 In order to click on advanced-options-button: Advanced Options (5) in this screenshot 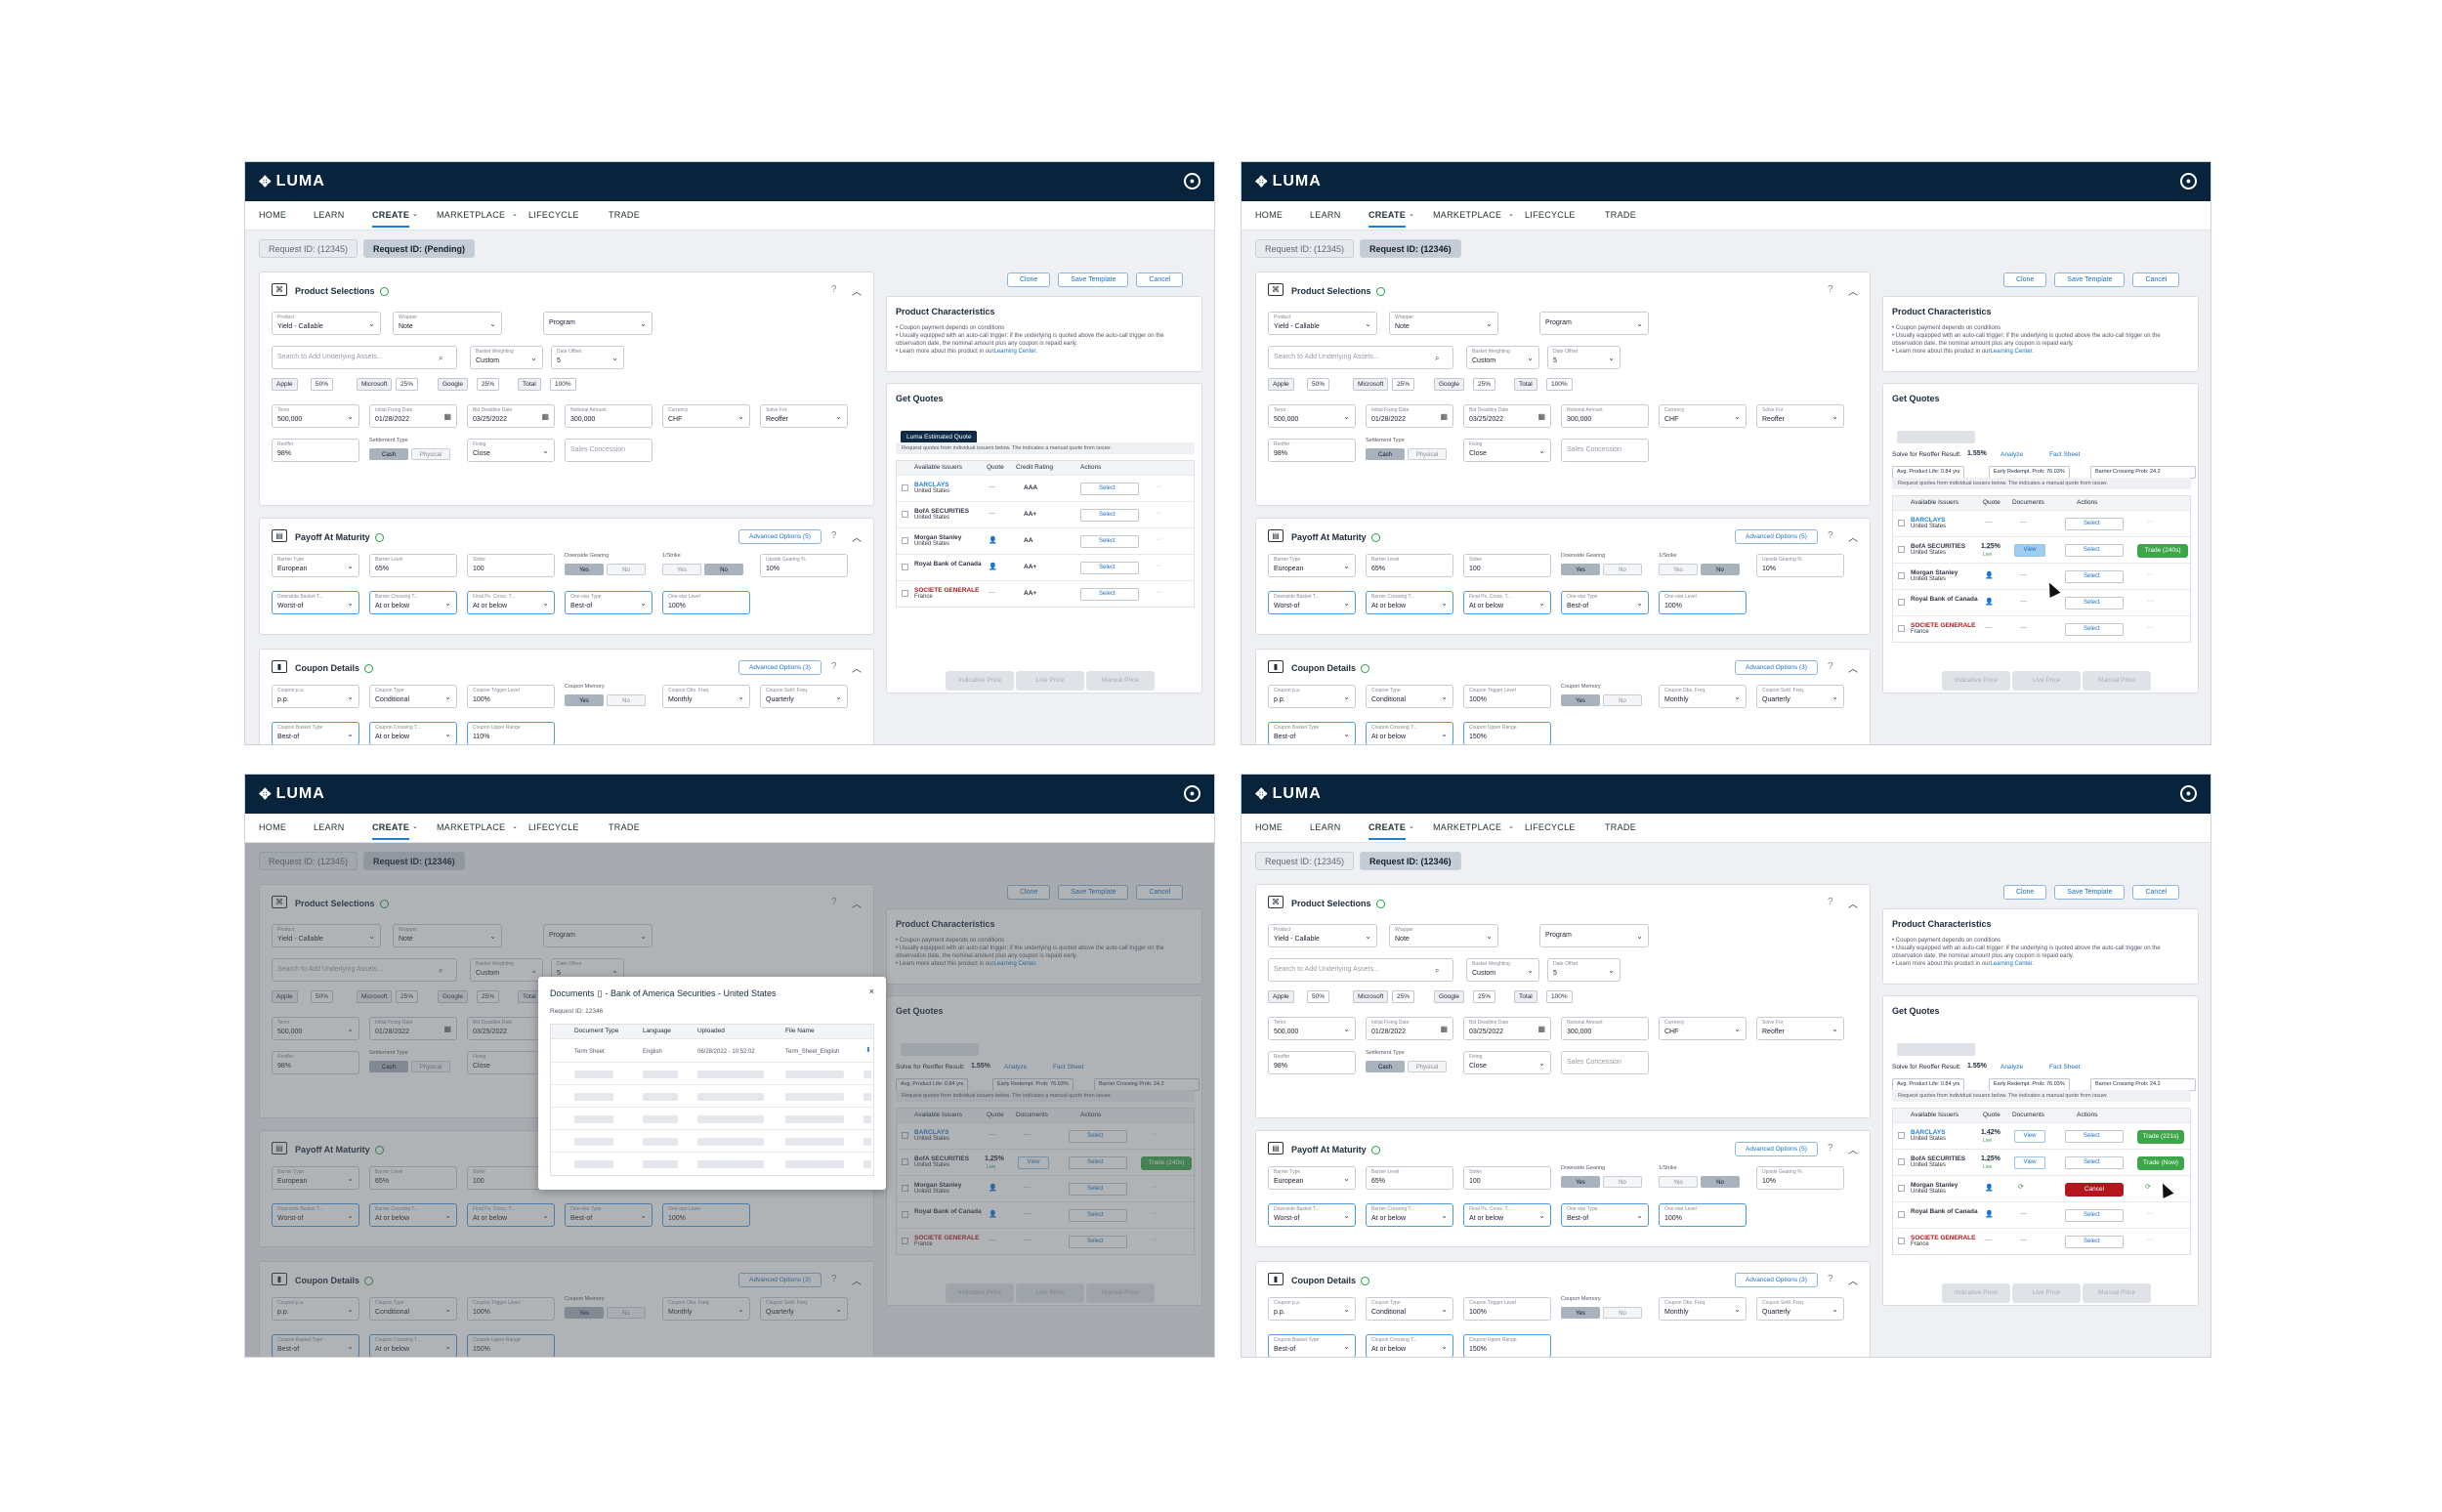, I will do `click(779, 536)`.